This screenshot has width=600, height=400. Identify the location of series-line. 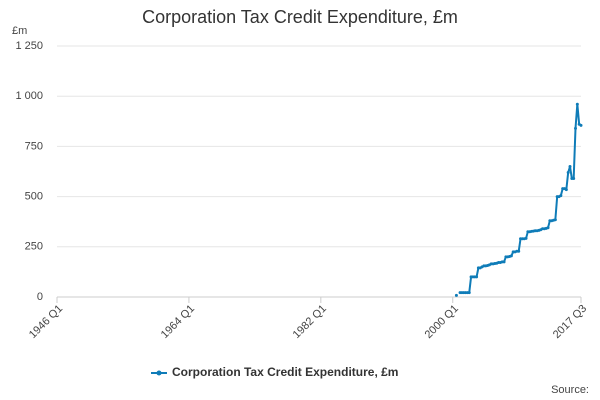
(521, 198).